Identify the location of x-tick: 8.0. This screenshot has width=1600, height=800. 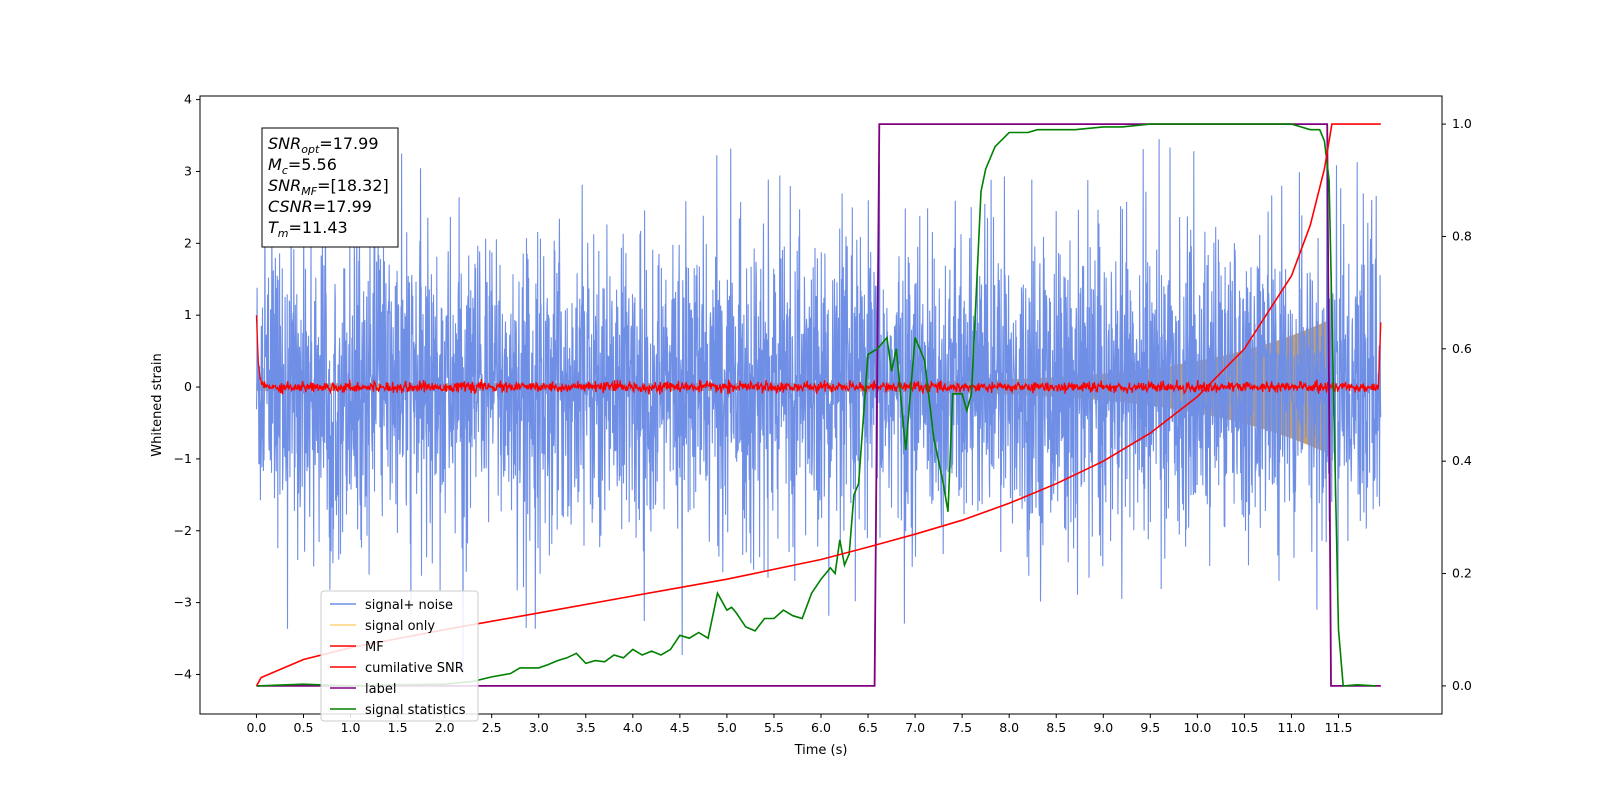
(1009, 724).